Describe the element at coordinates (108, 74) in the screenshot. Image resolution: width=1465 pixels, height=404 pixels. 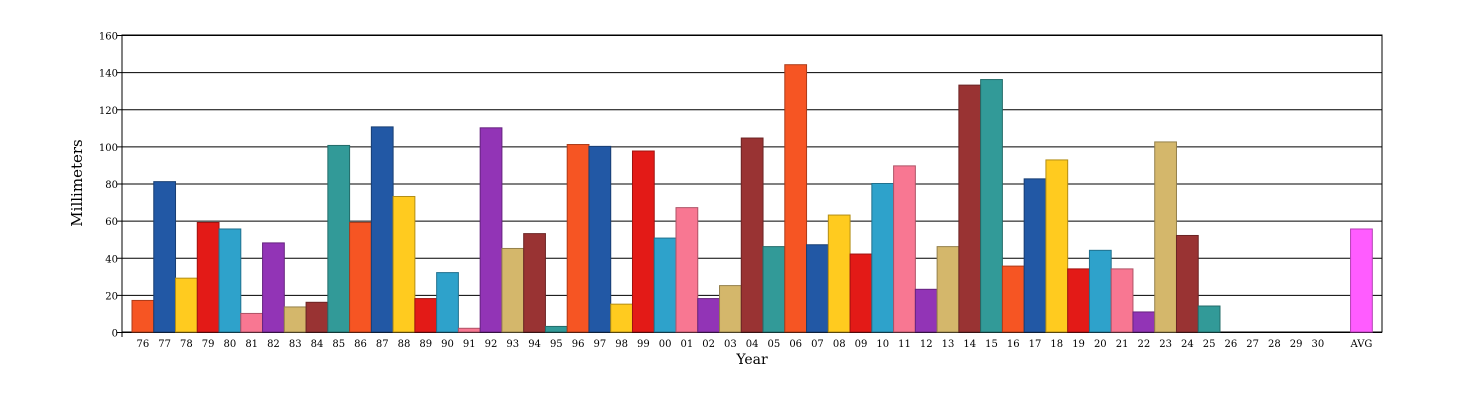
I see `y-tick-label: 140` at that location.